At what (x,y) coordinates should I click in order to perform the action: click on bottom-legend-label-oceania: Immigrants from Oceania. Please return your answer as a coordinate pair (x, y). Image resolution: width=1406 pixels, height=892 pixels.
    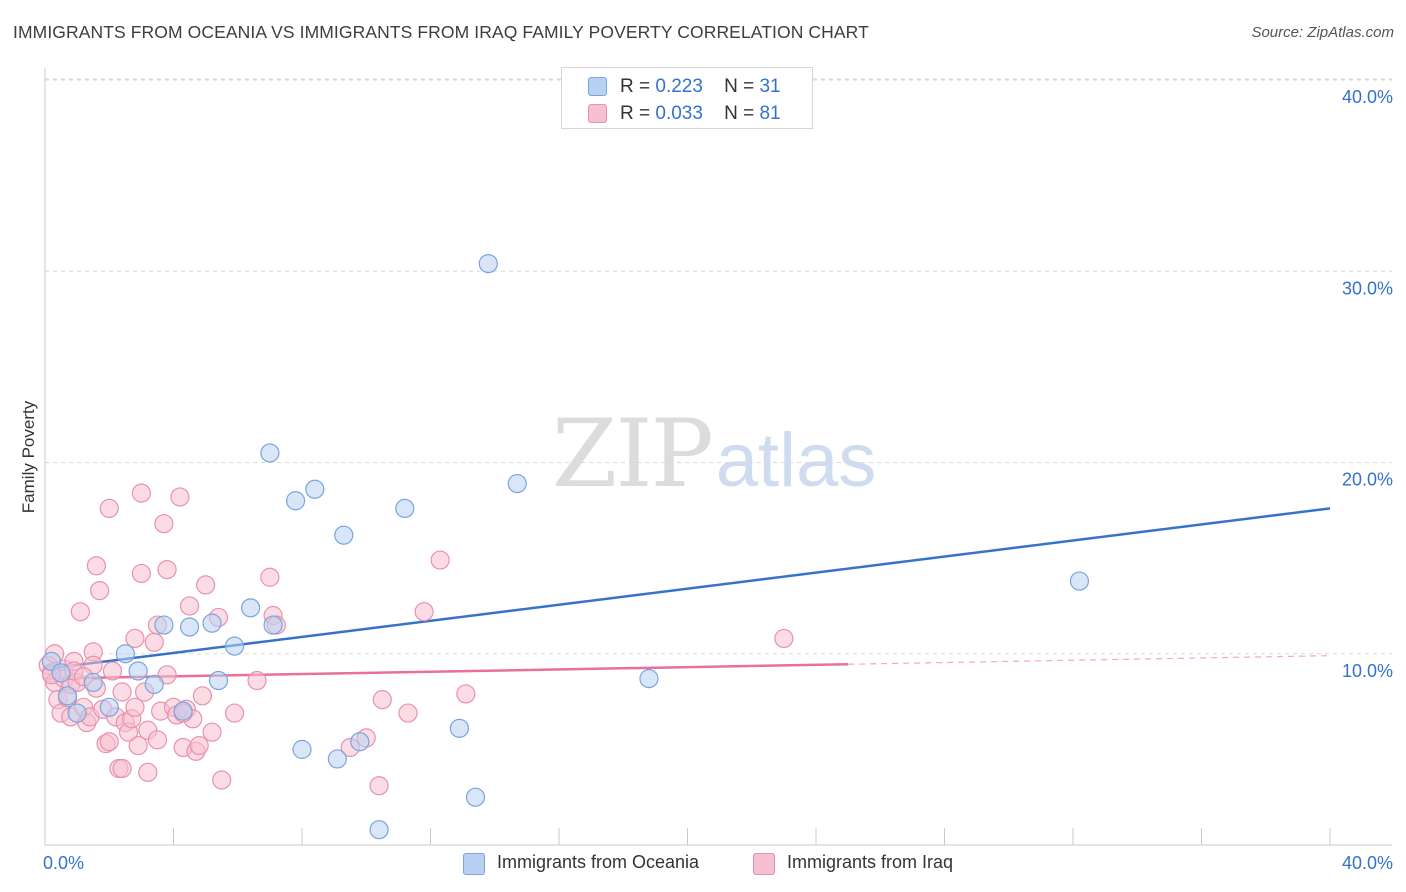
    Looking at the image, I should click on (598, 862).